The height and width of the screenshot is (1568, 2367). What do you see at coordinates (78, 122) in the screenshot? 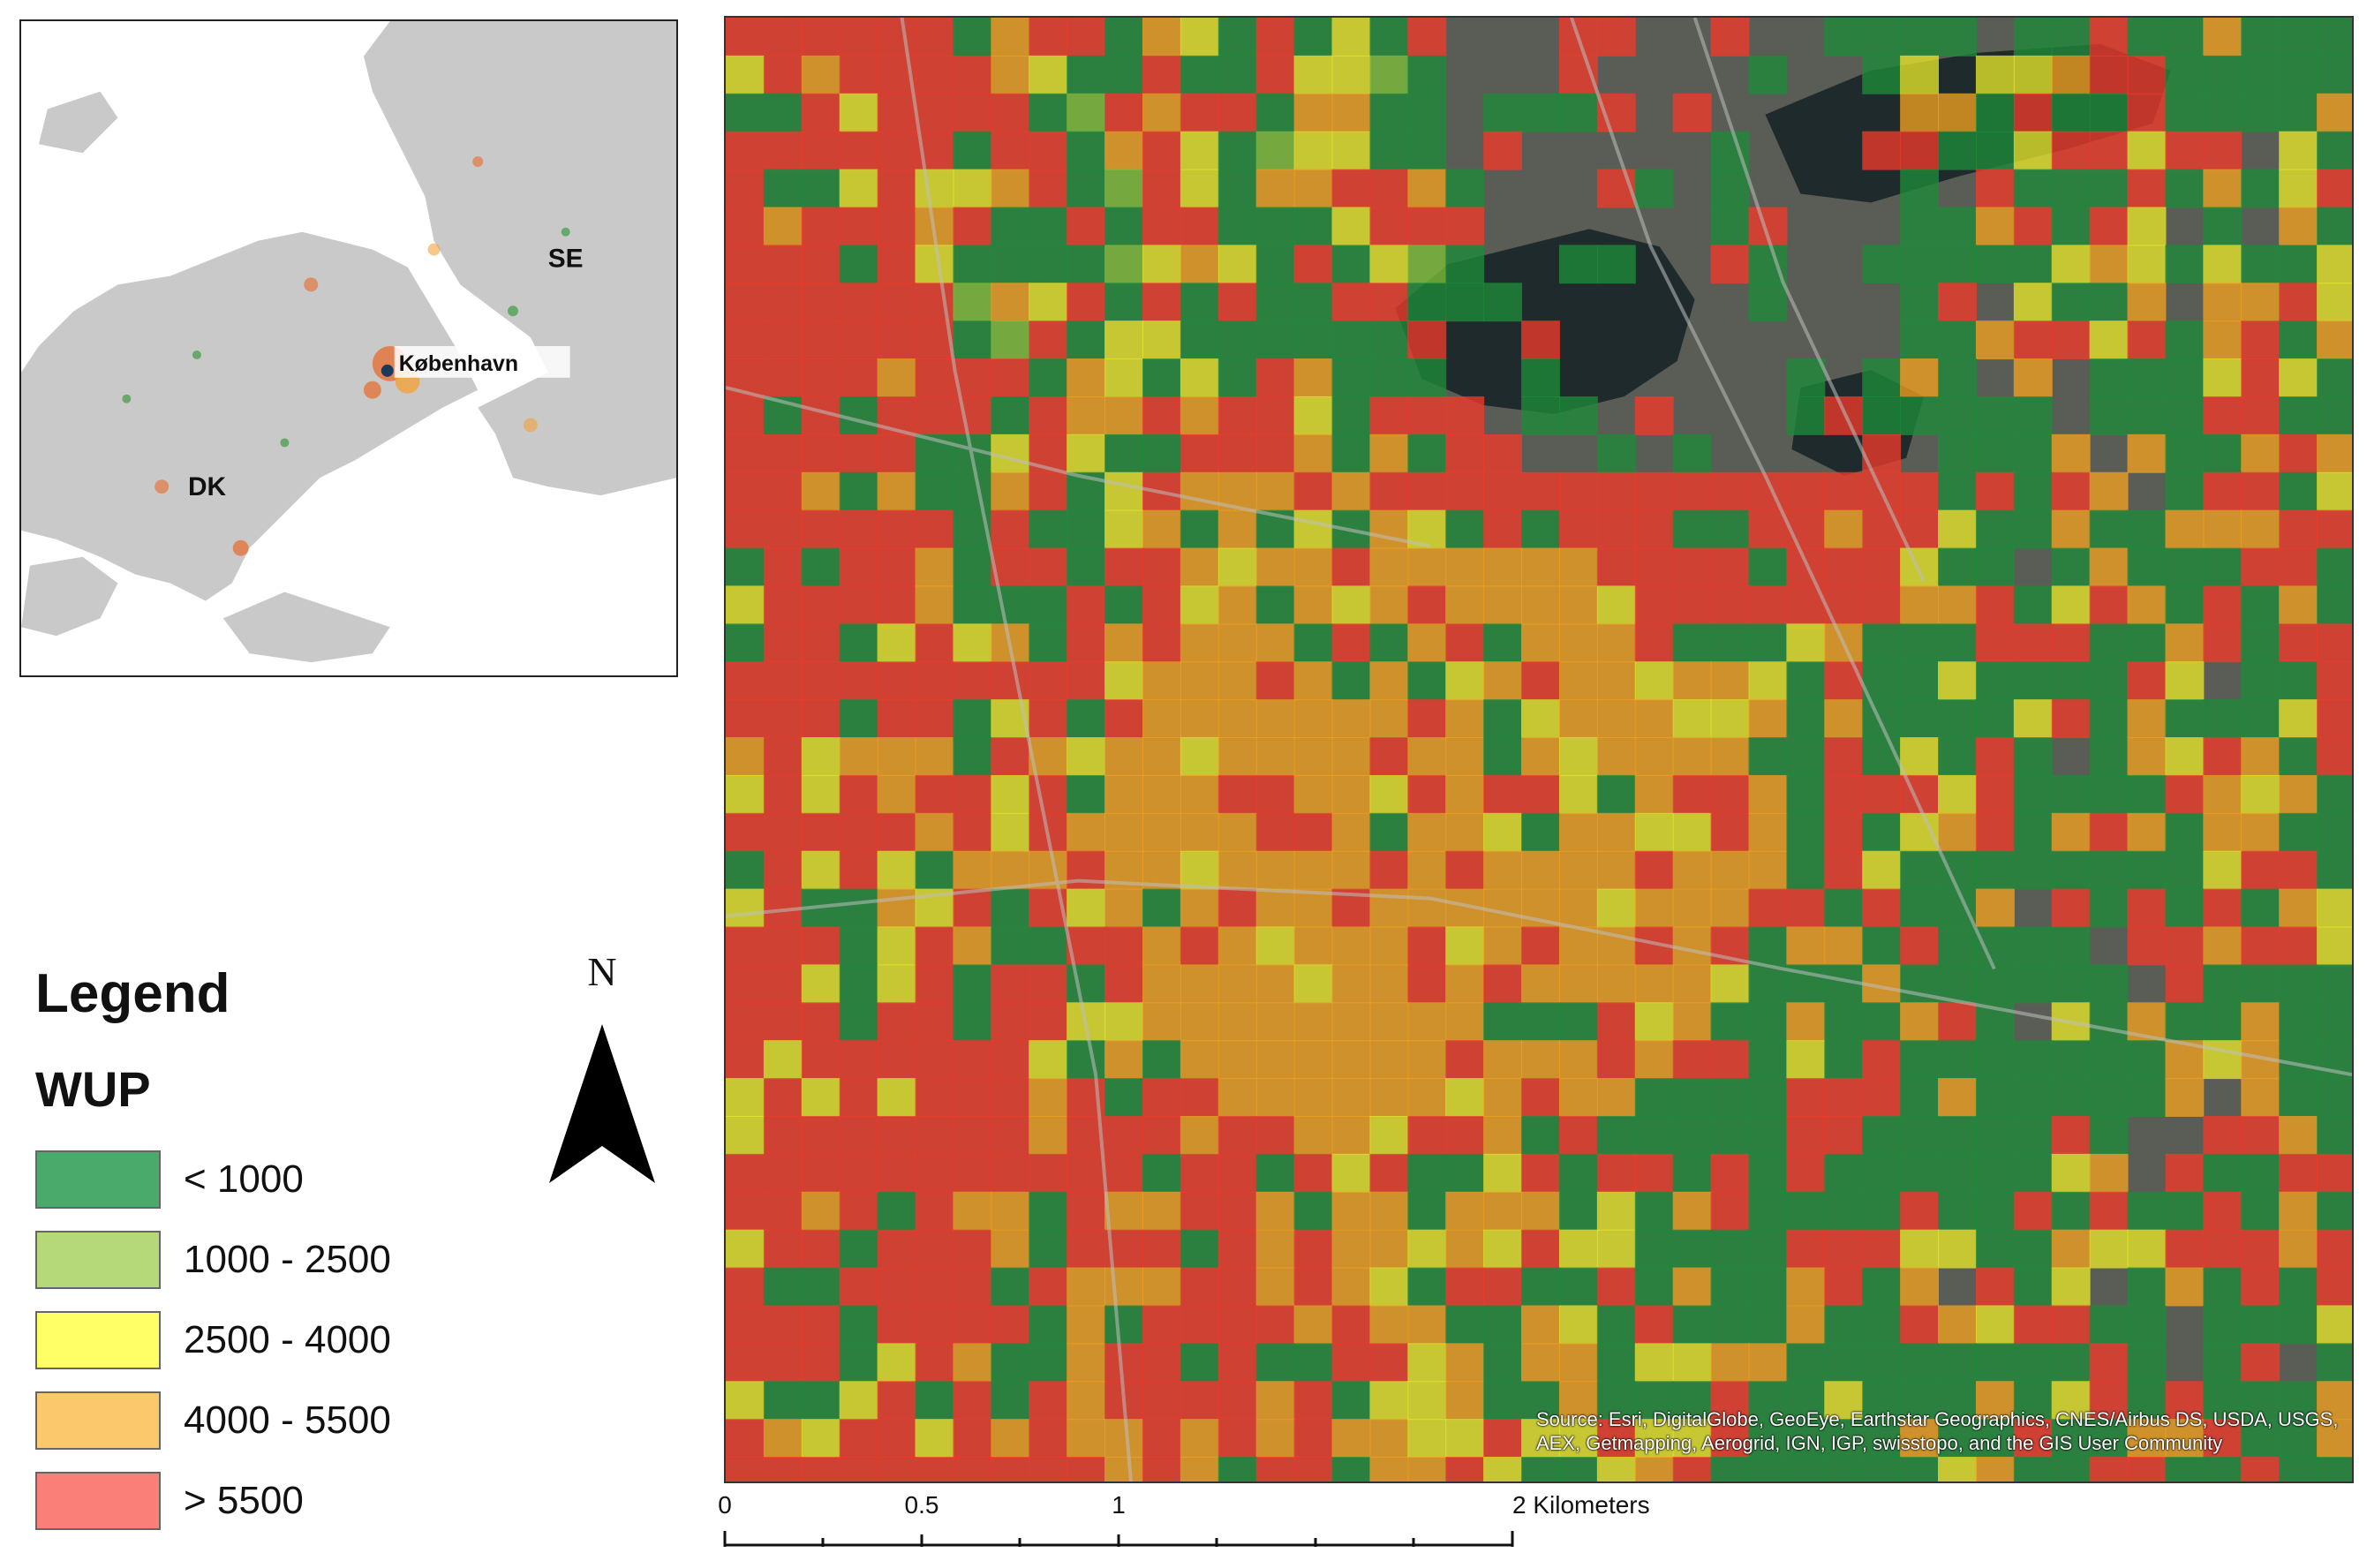
I see `island` at bounding box center [78, 122].